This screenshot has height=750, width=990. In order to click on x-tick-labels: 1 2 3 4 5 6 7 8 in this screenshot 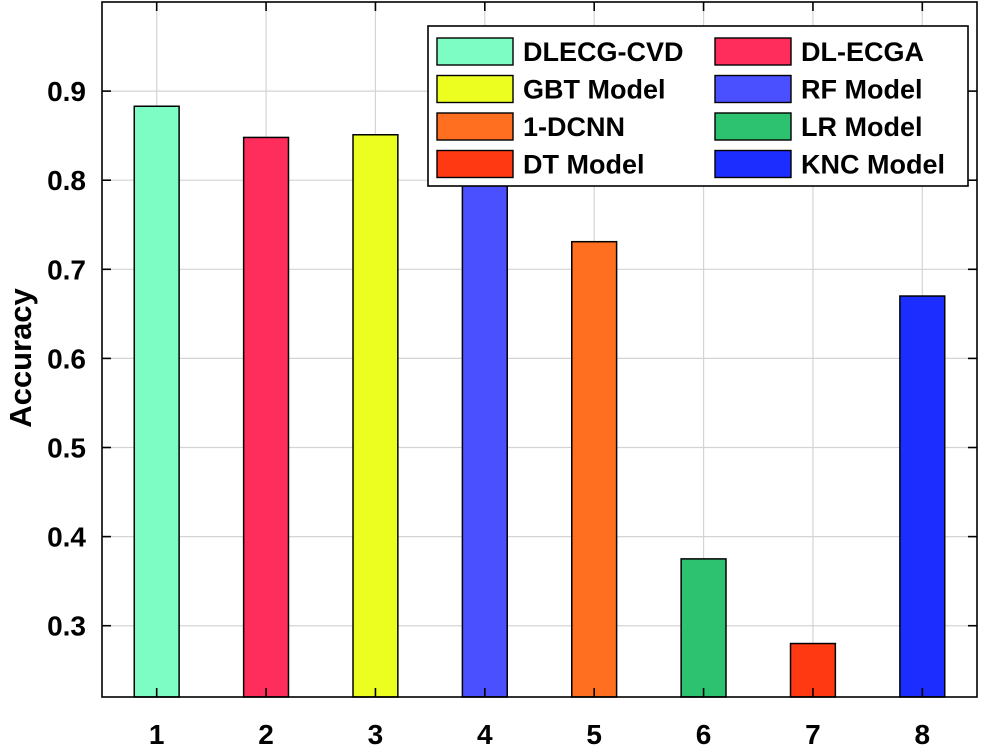, I will do `click(539, 734)`.